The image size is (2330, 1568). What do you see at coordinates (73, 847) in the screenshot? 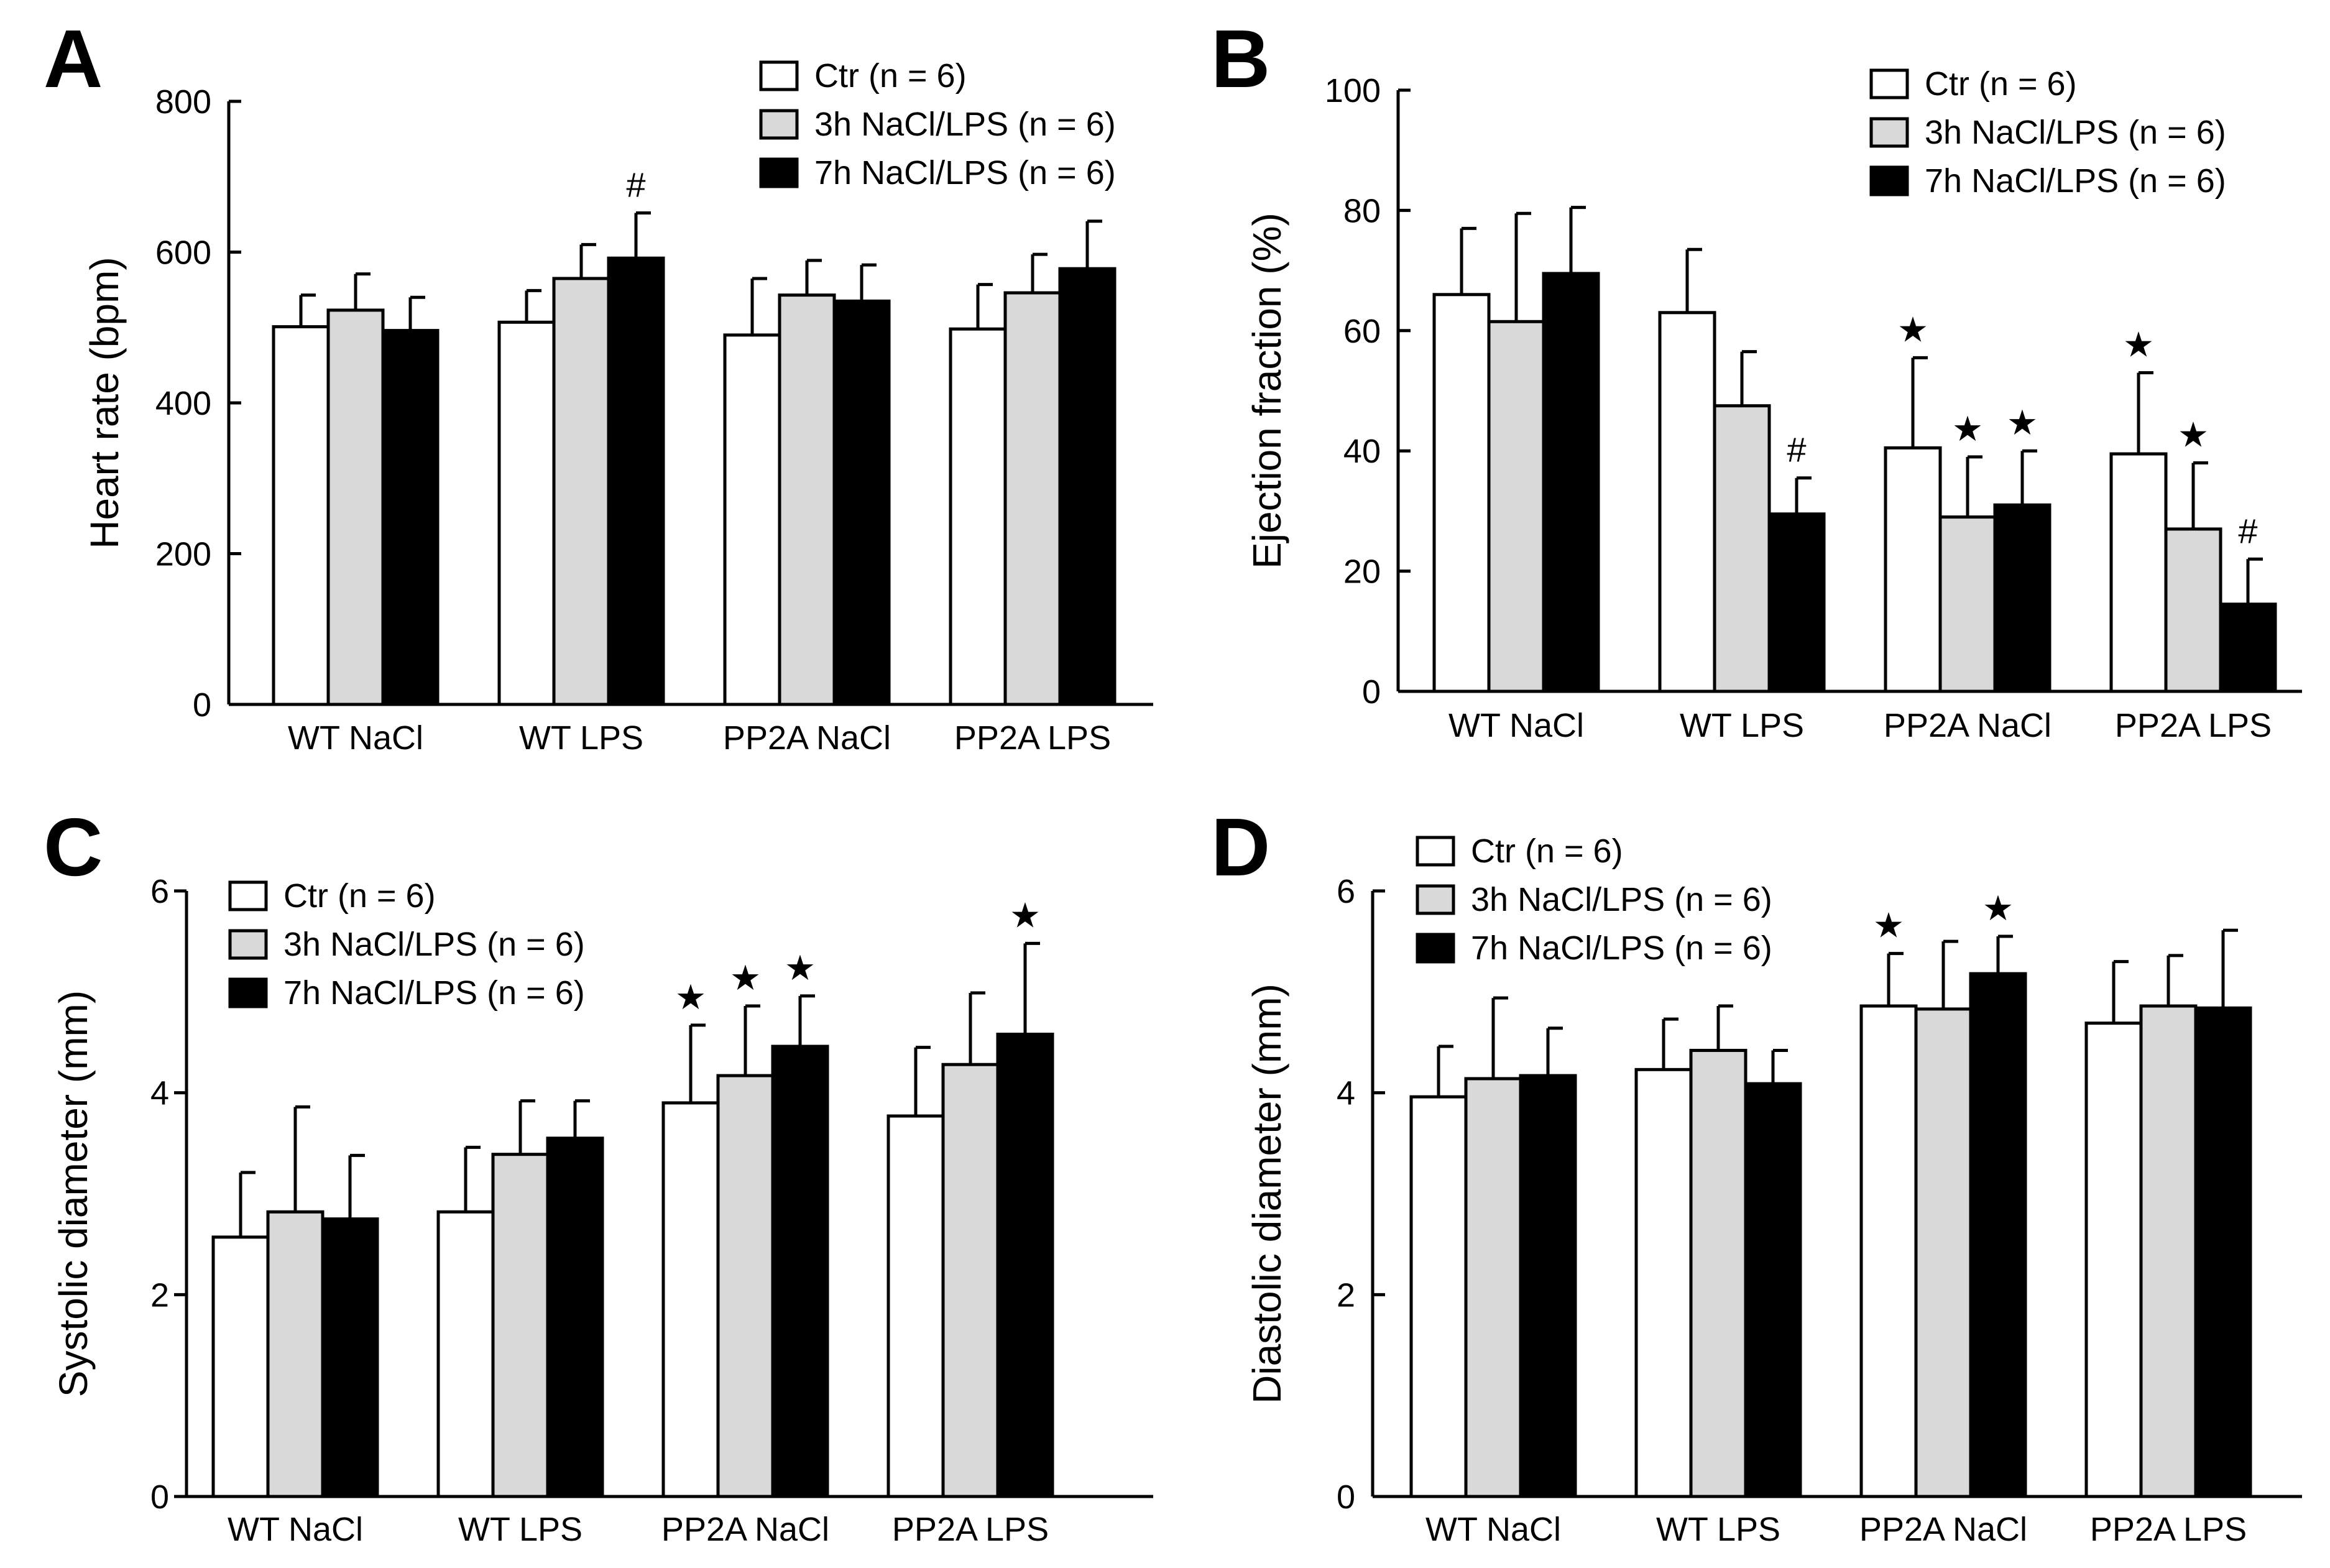
I see `panel-letter: C` at bounding box center [73, 847].